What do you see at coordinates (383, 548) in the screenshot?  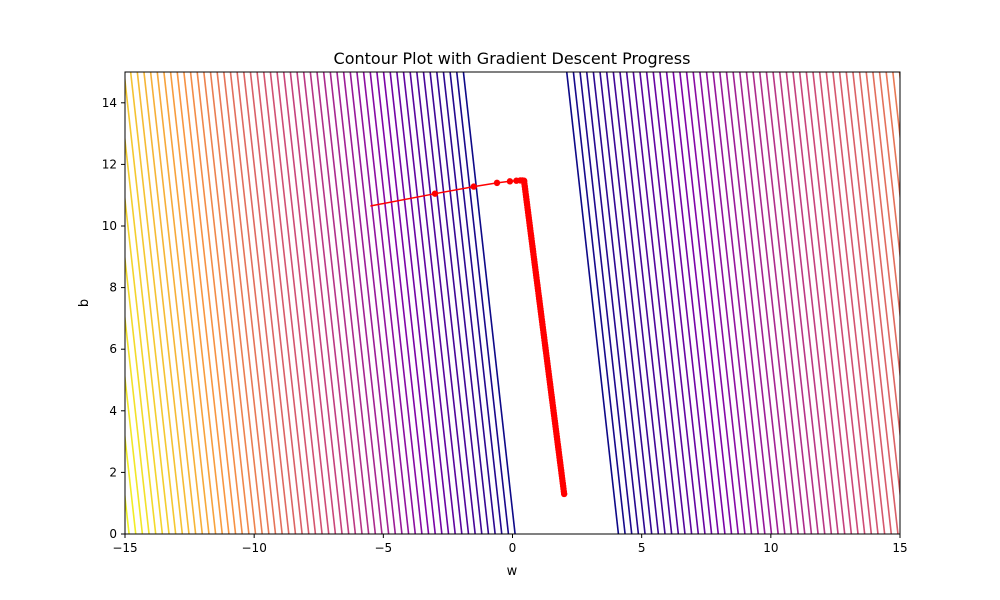 I see `x-tick-label: −5` at bounding box center [383, 548].